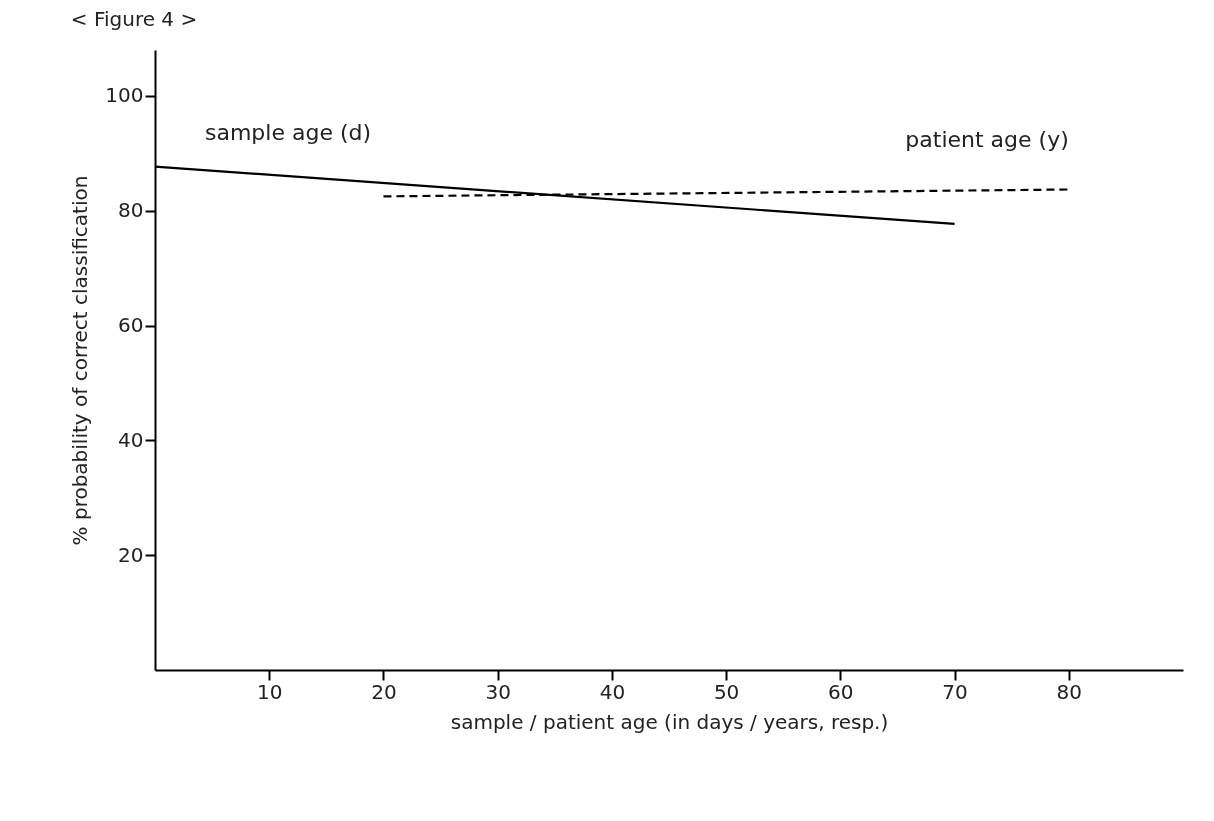 This screenshot has height=821, width=1214. What do you see at coordinates (288, 132) in the screenshot?
I see `series-label: sample age (d)` at bounding box center [288, 132].